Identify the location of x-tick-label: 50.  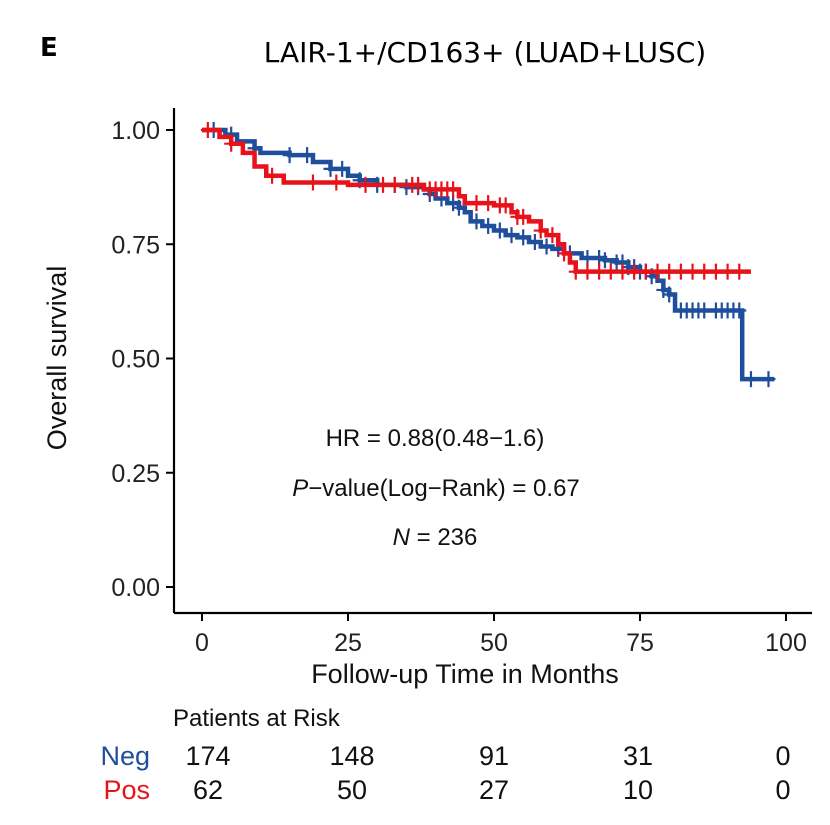
(494, 643).